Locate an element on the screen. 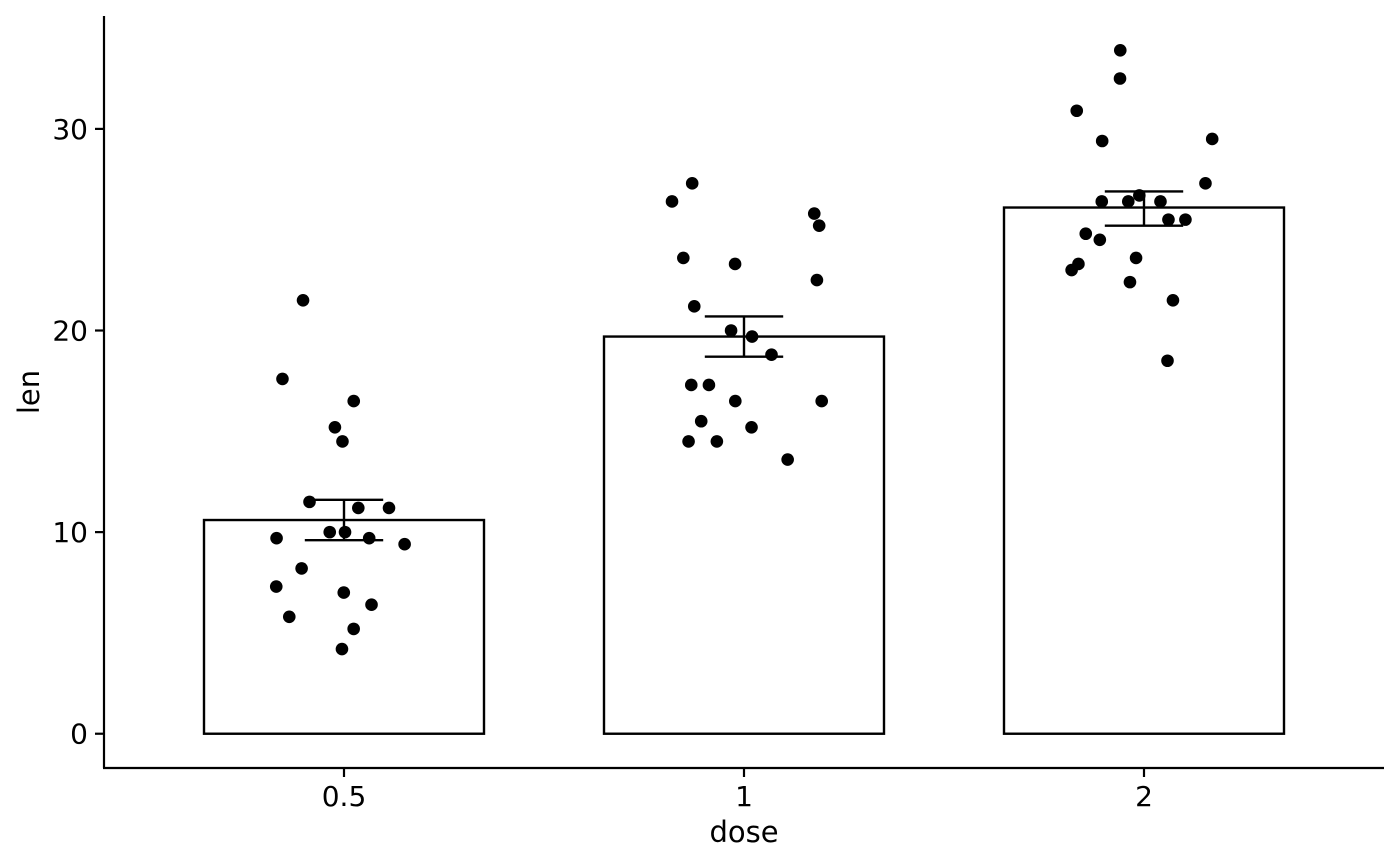 The image size is (1400, 866). y-axis-title: len is located at coordinates (29, 392).